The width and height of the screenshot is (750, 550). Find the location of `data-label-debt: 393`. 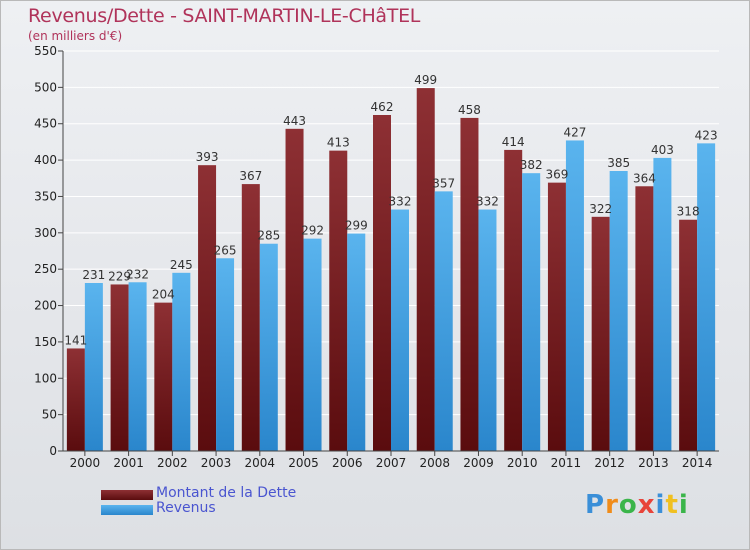

data-label-debt: 393 is located at coordinates (207, 157).